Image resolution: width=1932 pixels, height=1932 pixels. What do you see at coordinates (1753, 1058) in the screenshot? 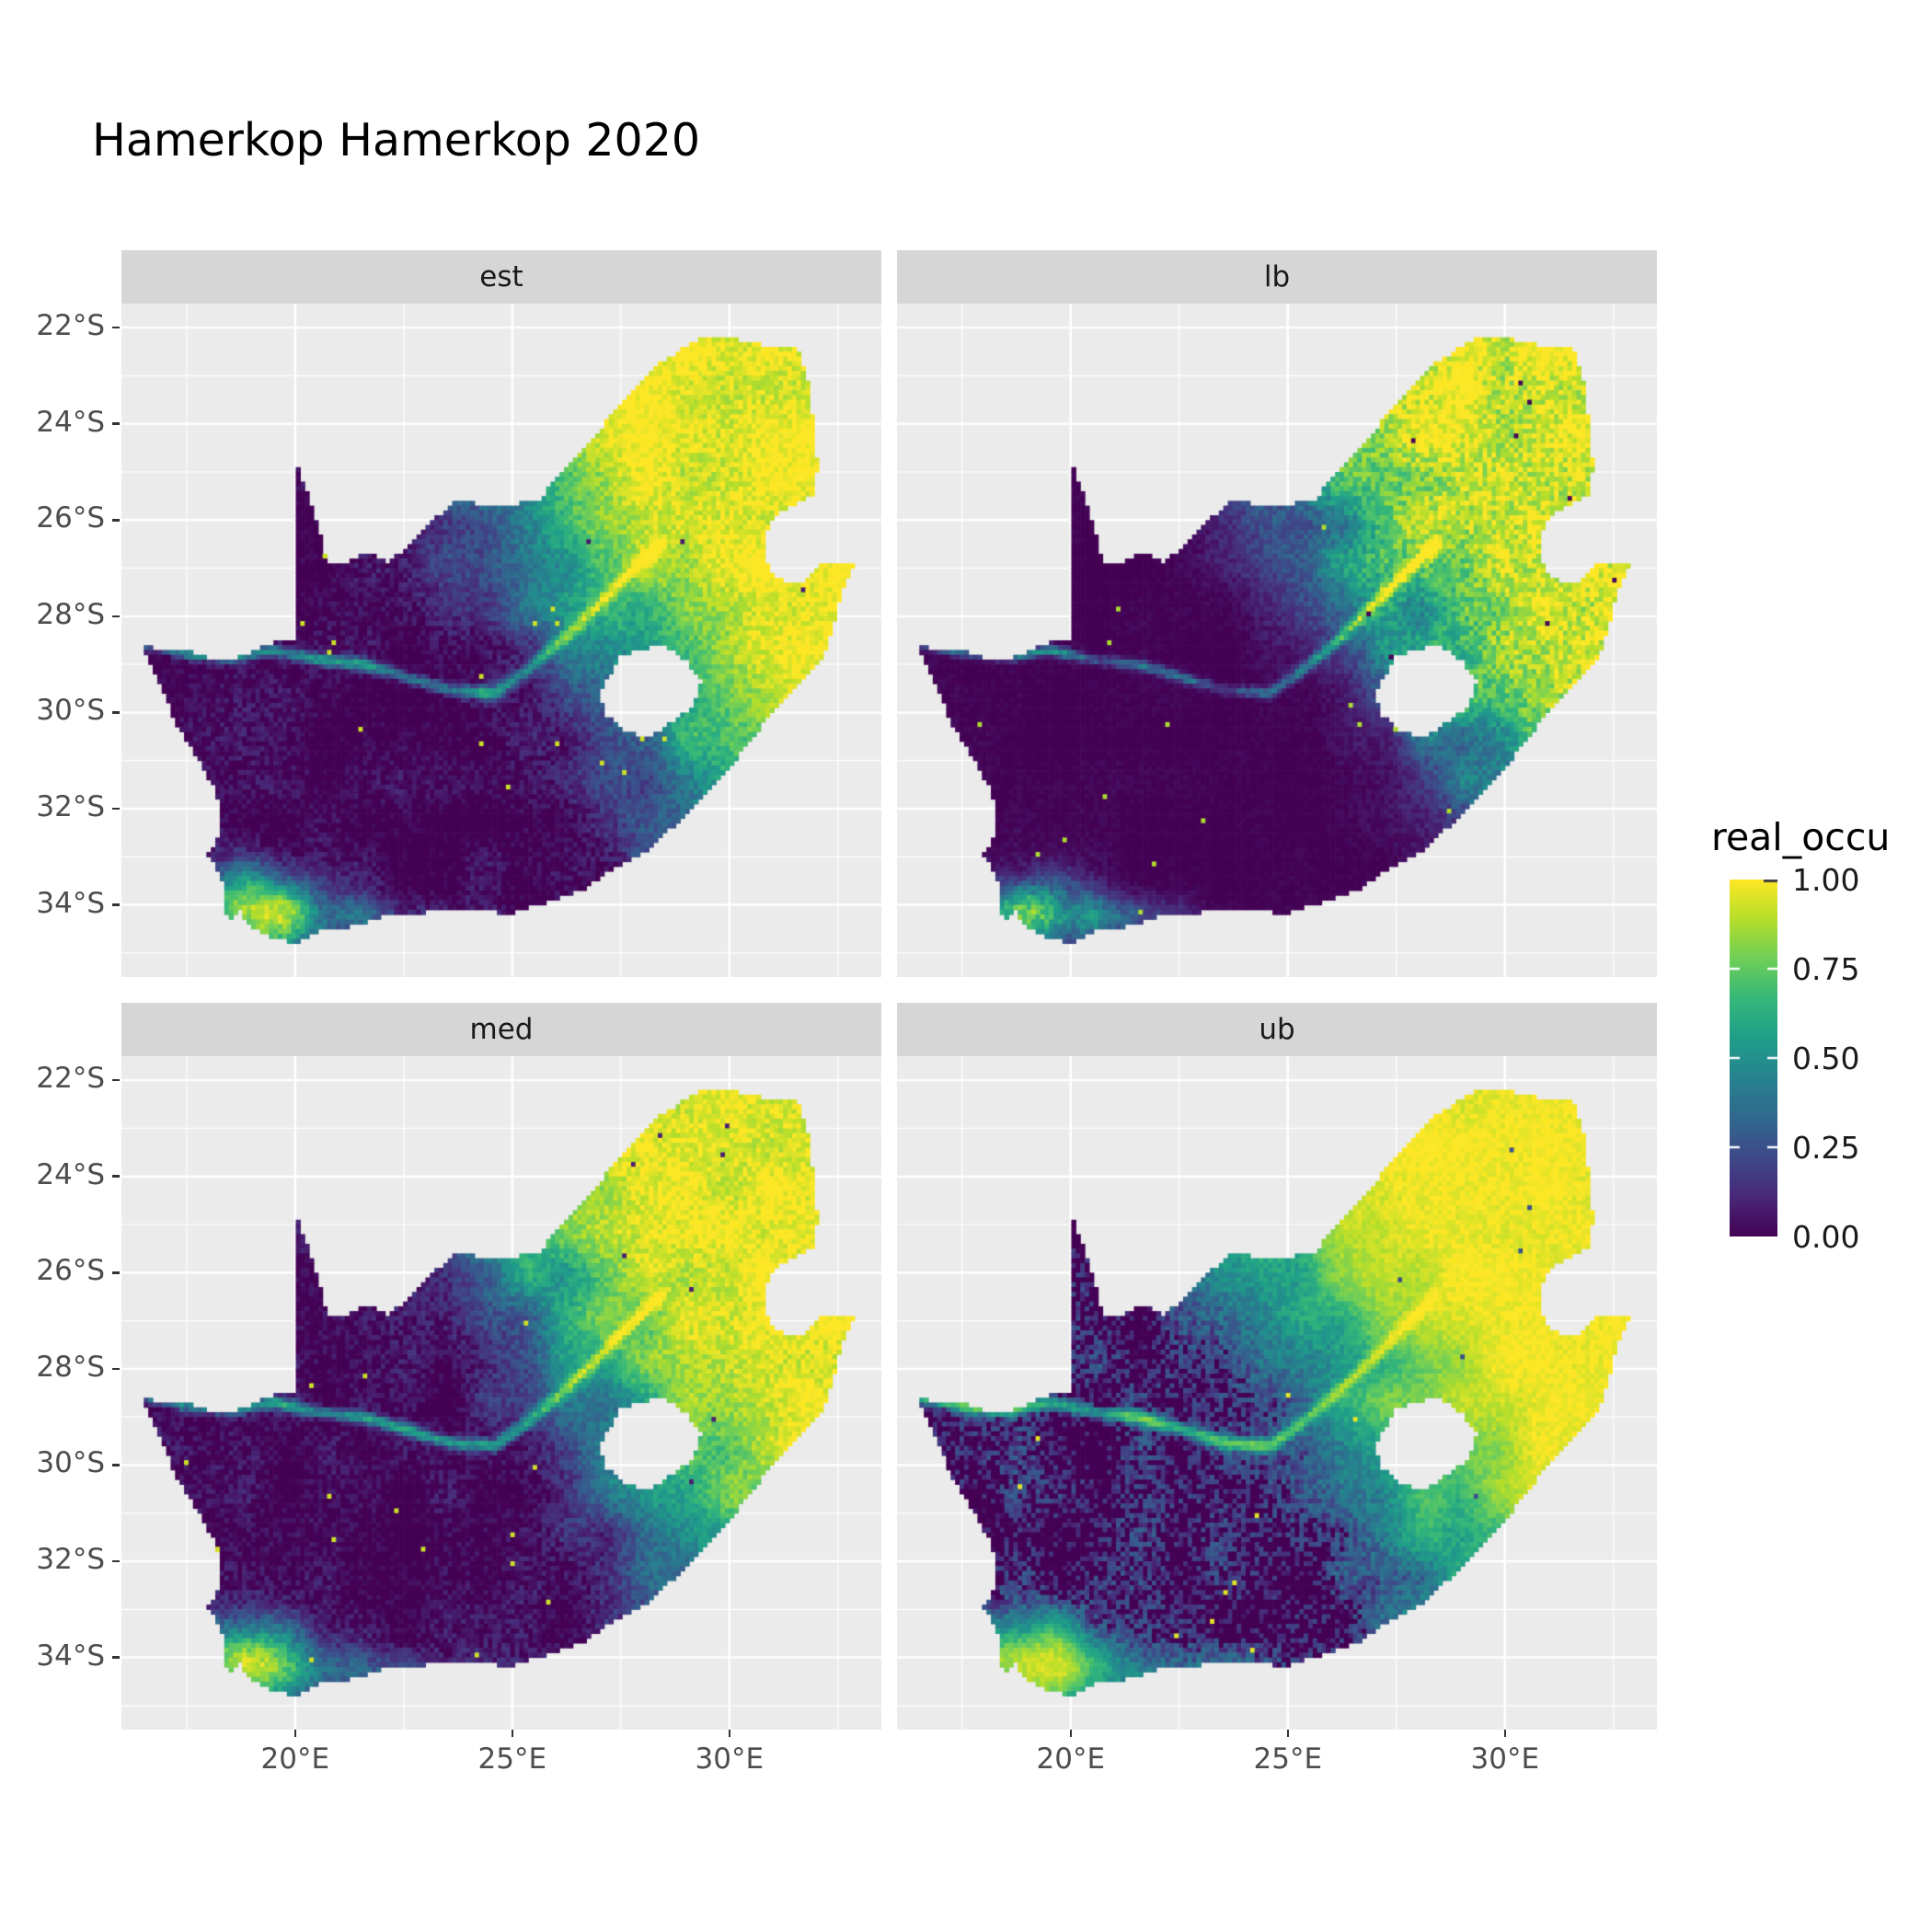
I see `legend-colorbar` at bounding box center [1753, 1058].